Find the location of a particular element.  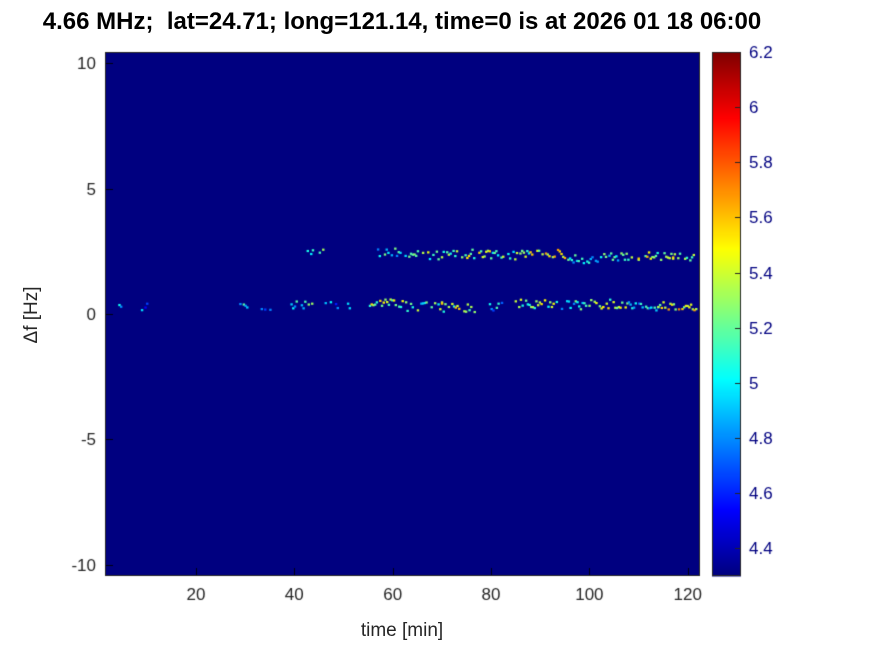

x-axis-label: time [min] is located at coordinates (402, 630).